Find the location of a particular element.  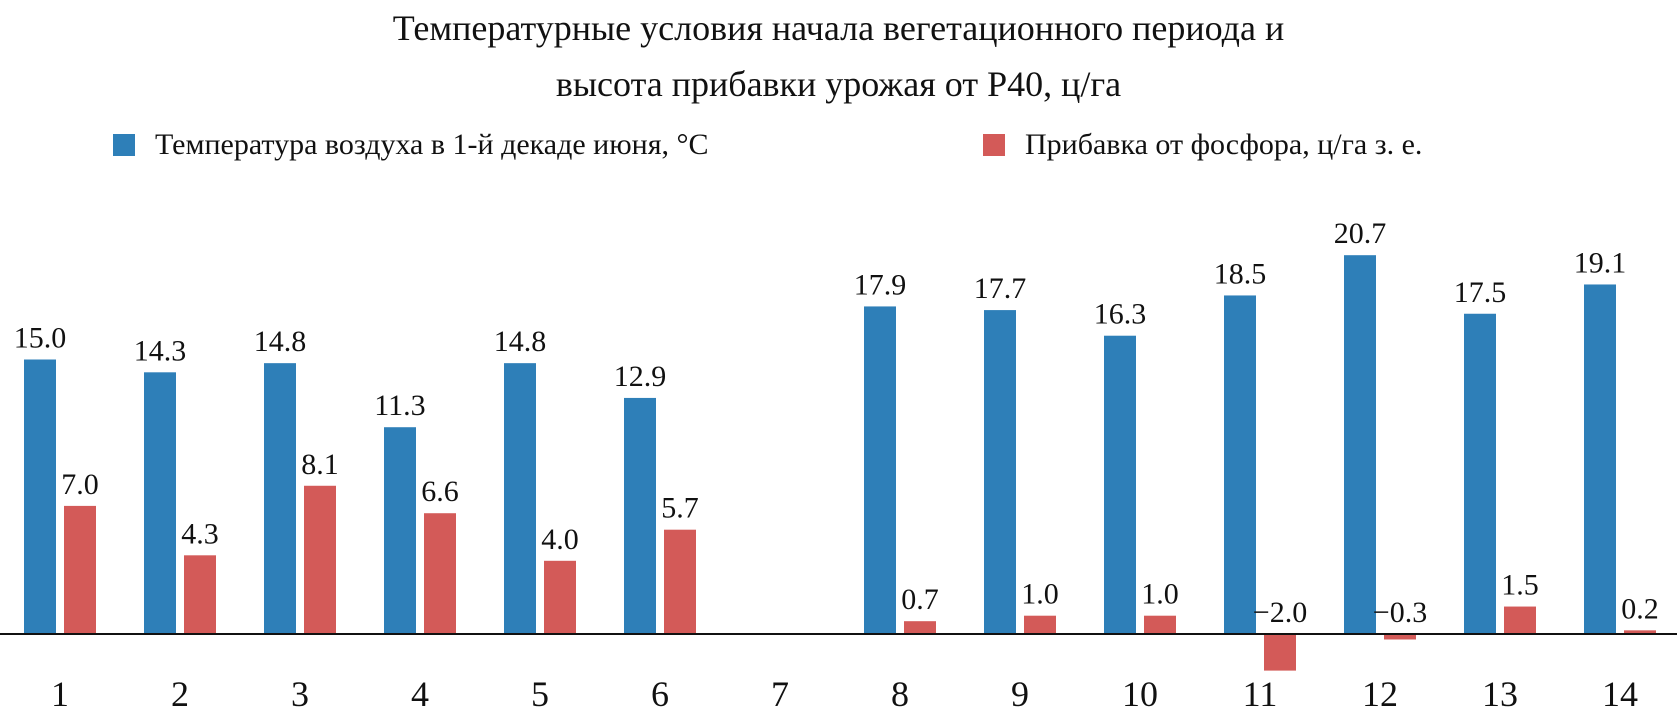

data-label-s0-14: 19.1 is located at coordinates (1600, 262).